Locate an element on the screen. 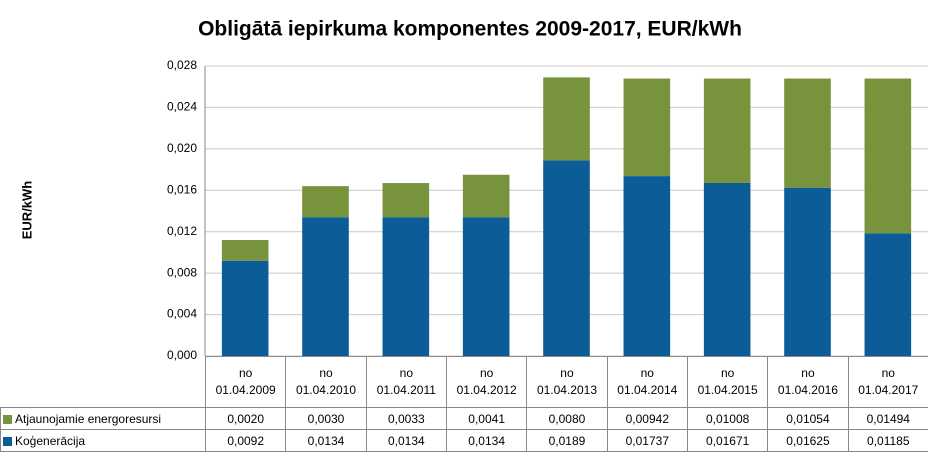  table-cell: 0,01625 is located at coordinates (808, 440).